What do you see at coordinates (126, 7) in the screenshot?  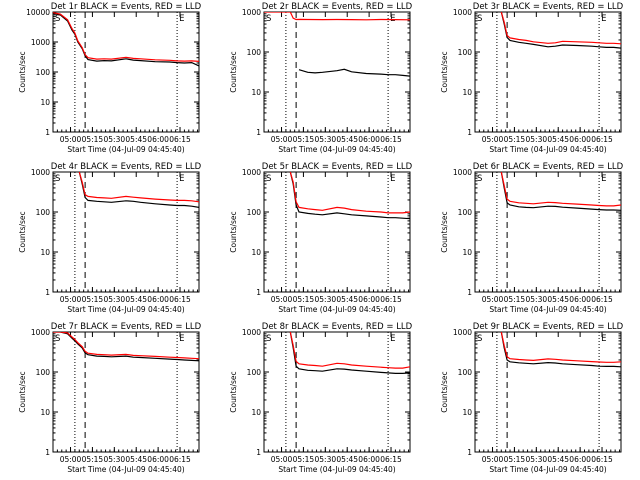 I see `plot-title: Det 1r BLACK = Events, RED = LLD` at bounding box center [126, 7].